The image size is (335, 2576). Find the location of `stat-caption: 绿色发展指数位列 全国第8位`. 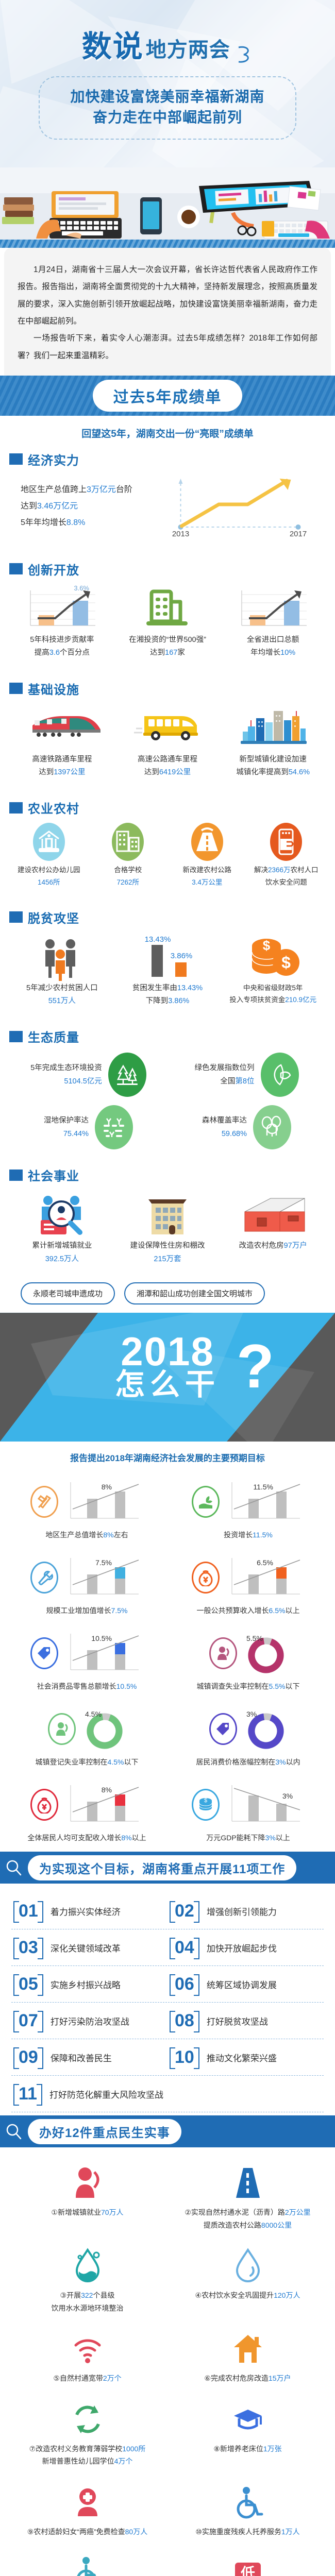

stat-caption: 绿色发展指数位列 全国第8位 is located at coordinates (224, 1075).